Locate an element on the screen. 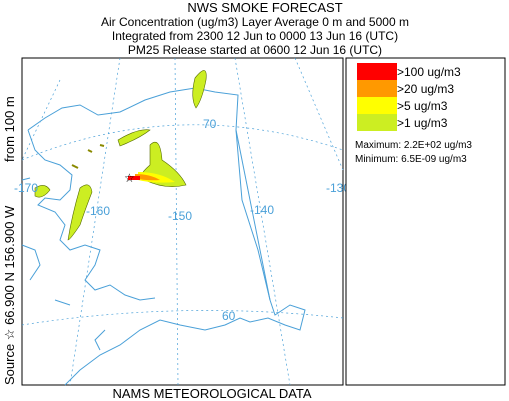 Image resolution: width=509 pixels, height=401 pixels. smoke-plume is located at coordinates (120, 155).